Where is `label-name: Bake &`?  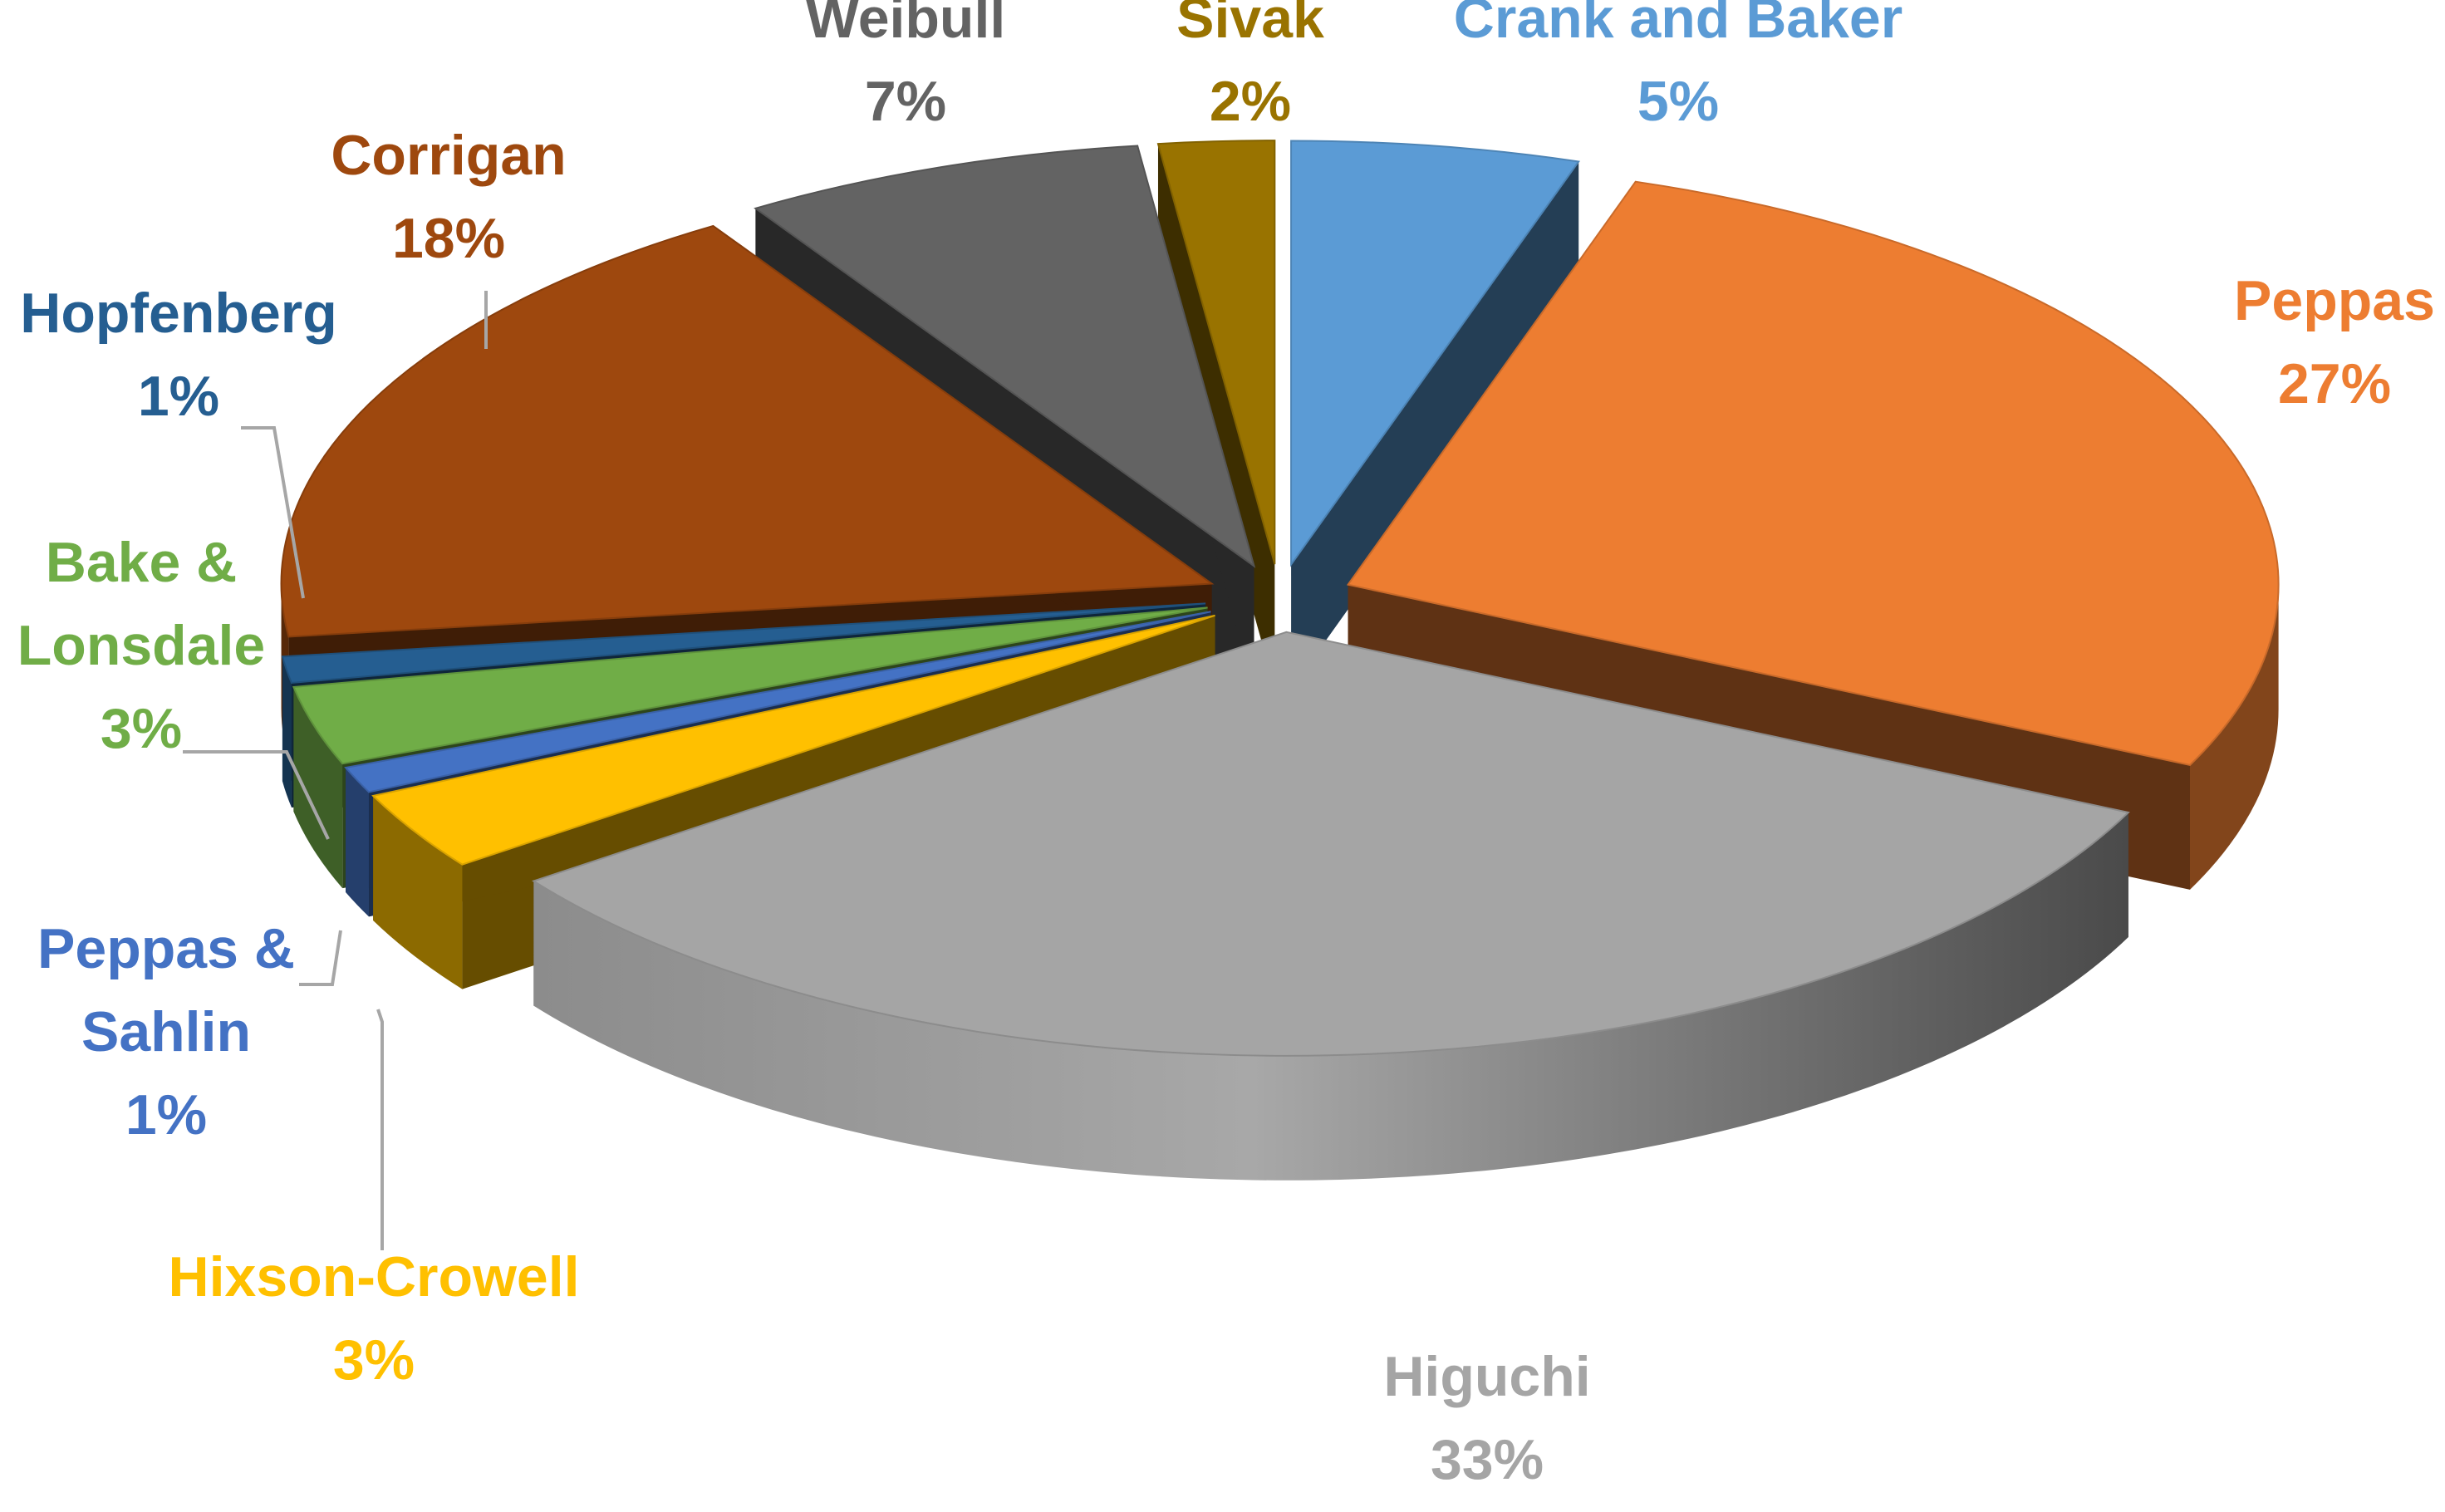
label-name: Bake & is located at coordinates (142, 563).